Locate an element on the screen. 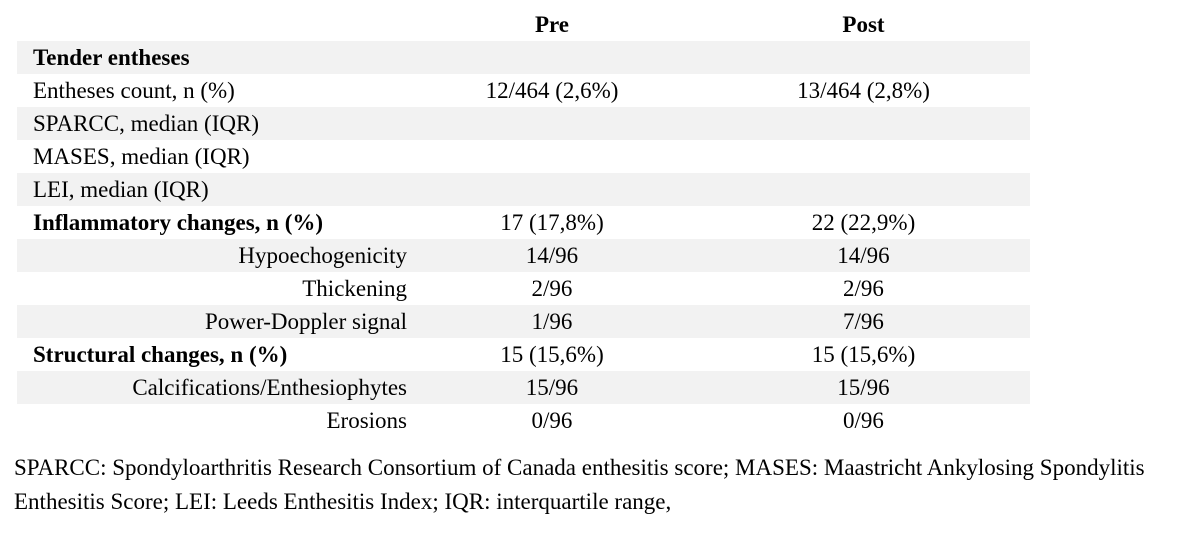 This screenshot has width=1197, height=541. row-label: Inflammatory changes, n (%) is located at coordinates (178, 222).